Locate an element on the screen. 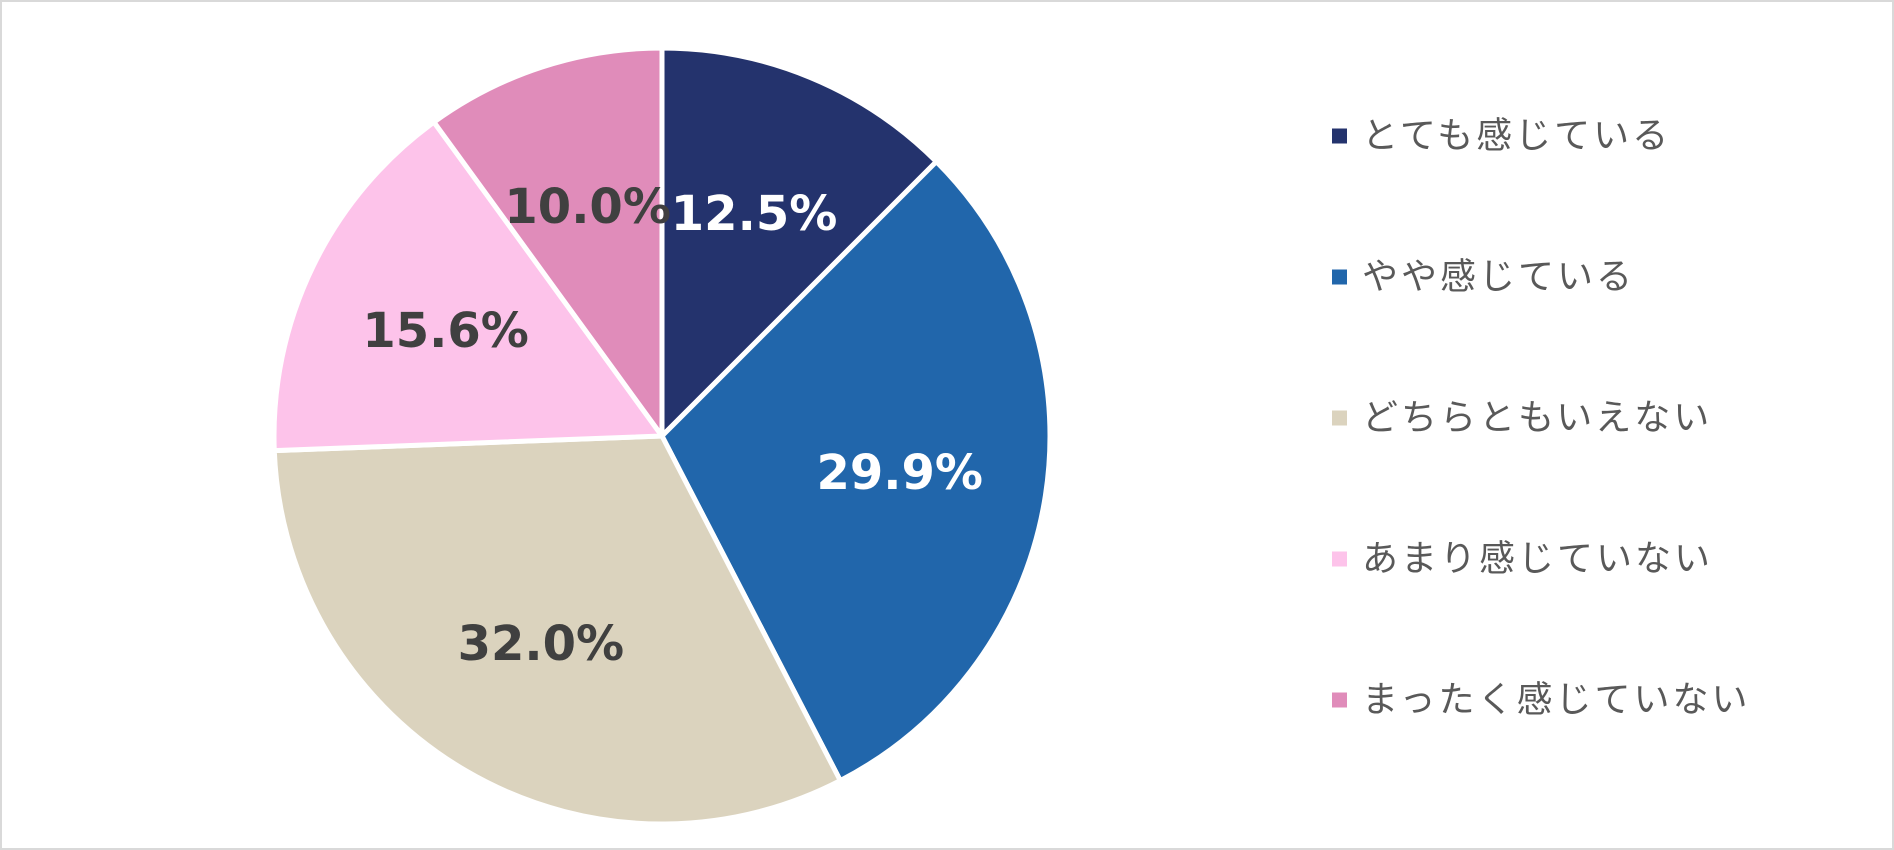  legend-label-0: とても感じている is located at coordinates (1516, 136).